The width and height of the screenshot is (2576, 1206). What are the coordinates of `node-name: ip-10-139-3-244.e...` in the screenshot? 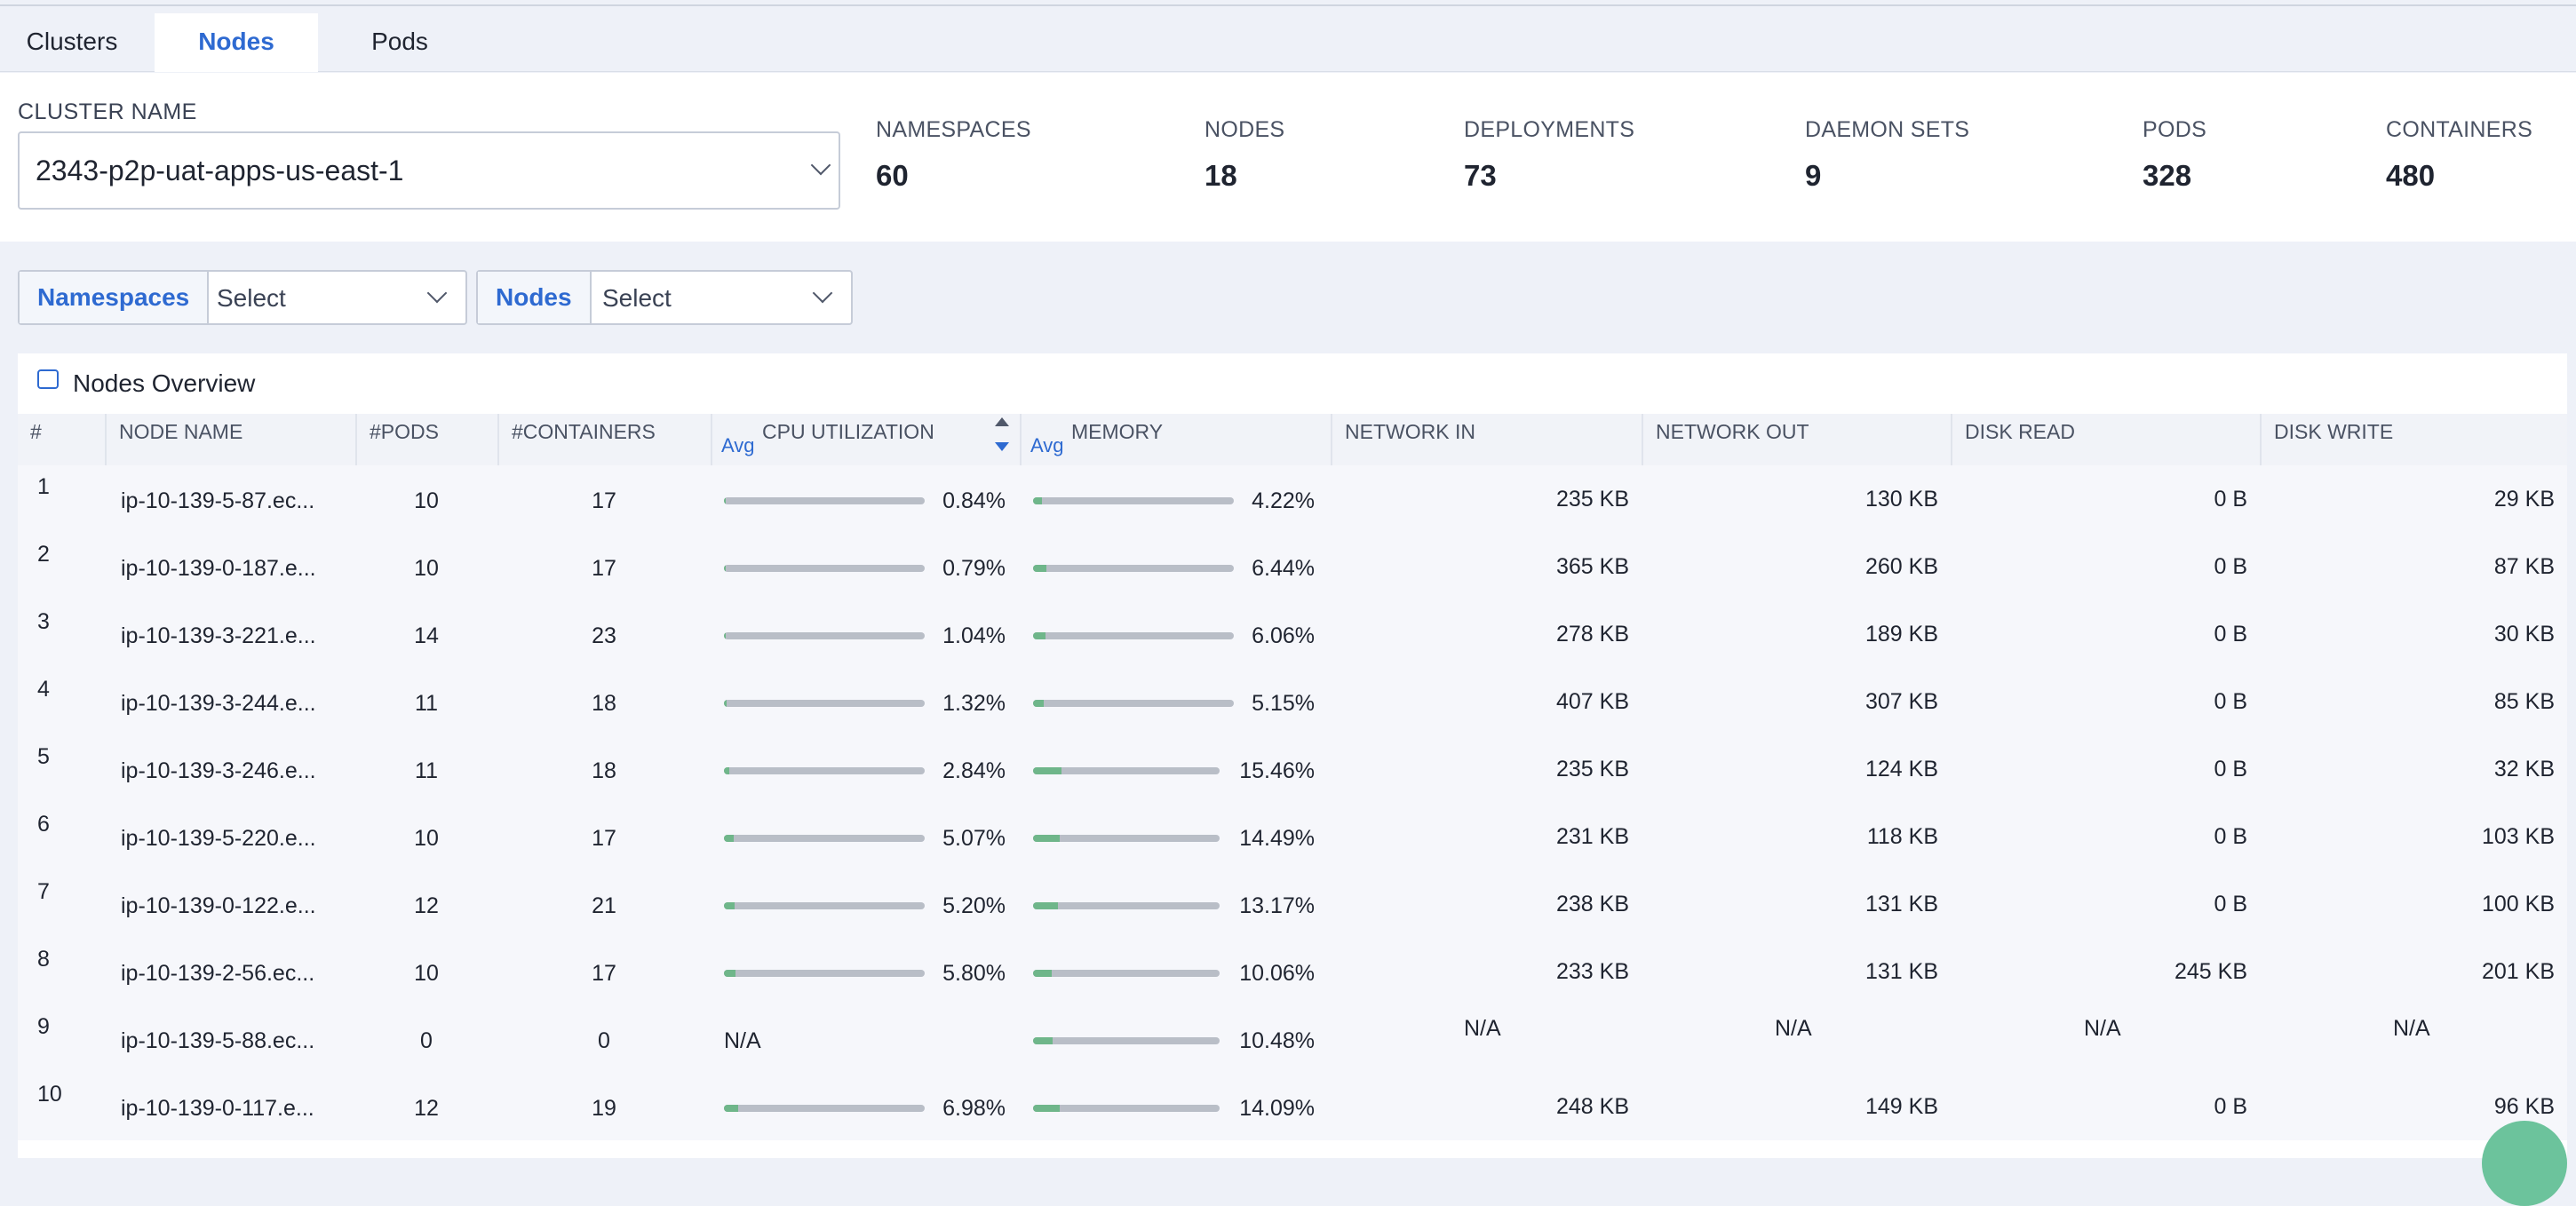 It's located at (218, 703).